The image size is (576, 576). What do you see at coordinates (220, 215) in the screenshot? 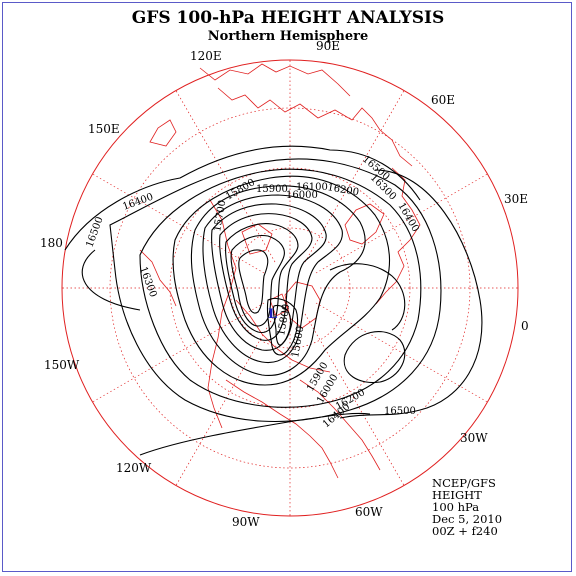
I see `contour-label: 15700` at bounding box center [220, 215].